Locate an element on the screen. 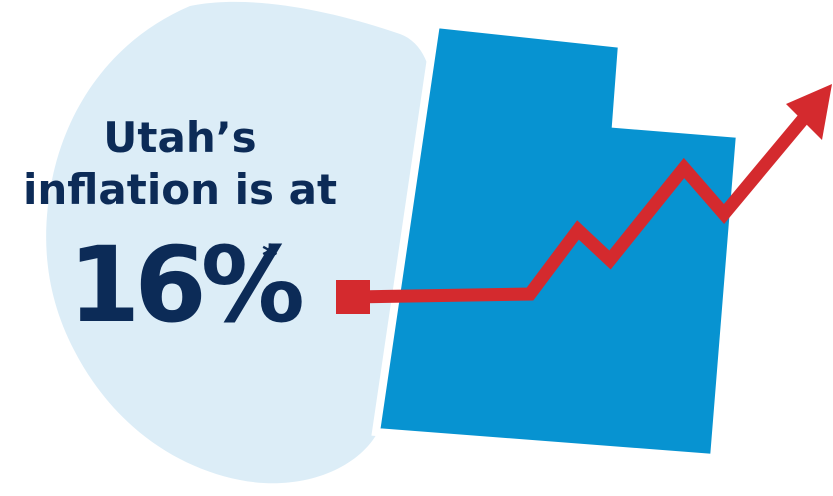 This screenshot has width=833, height=496. inflation-stat: 16% * is located at coordinates (186, 285).